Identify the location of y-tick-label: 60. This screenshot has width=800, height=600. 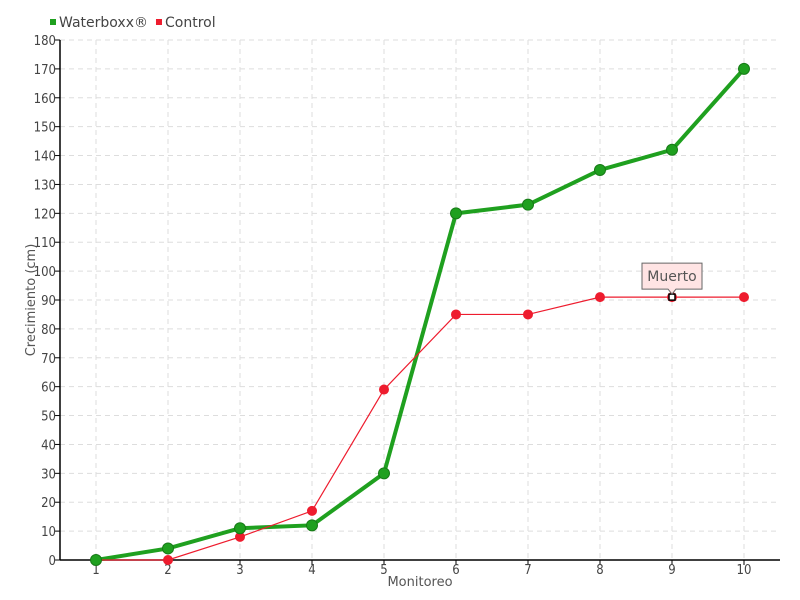
(48, 388).